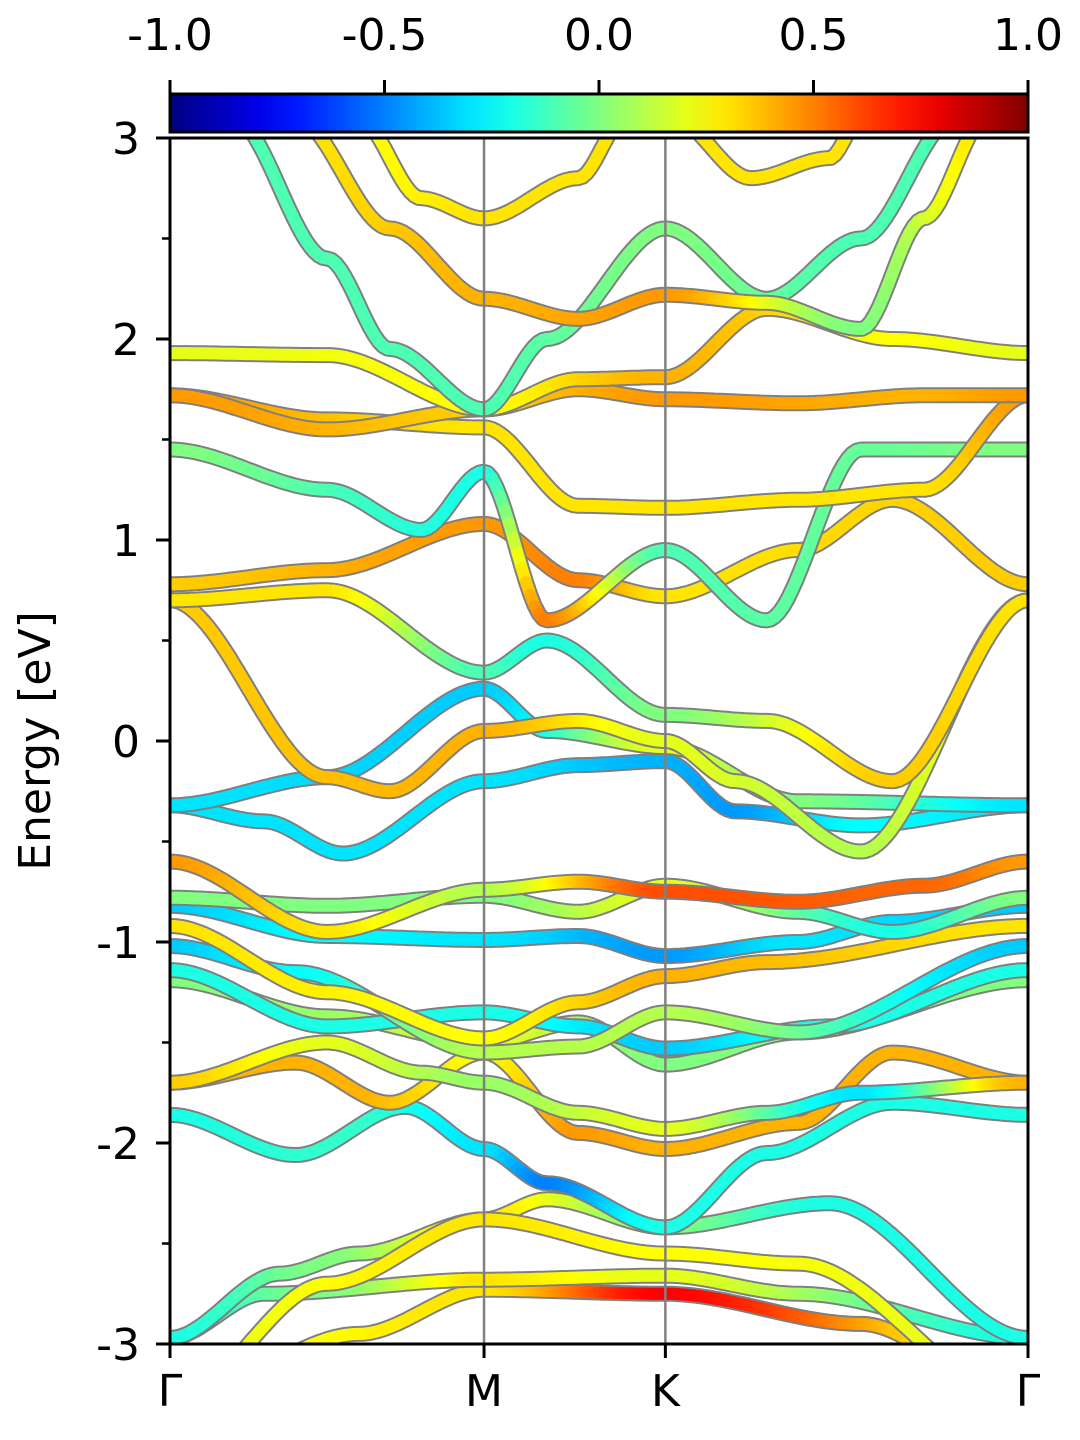 This screenshot has width=1080, height=1440. I want to click on colorbar-tick-label: 1.0, so click(1028, 35).